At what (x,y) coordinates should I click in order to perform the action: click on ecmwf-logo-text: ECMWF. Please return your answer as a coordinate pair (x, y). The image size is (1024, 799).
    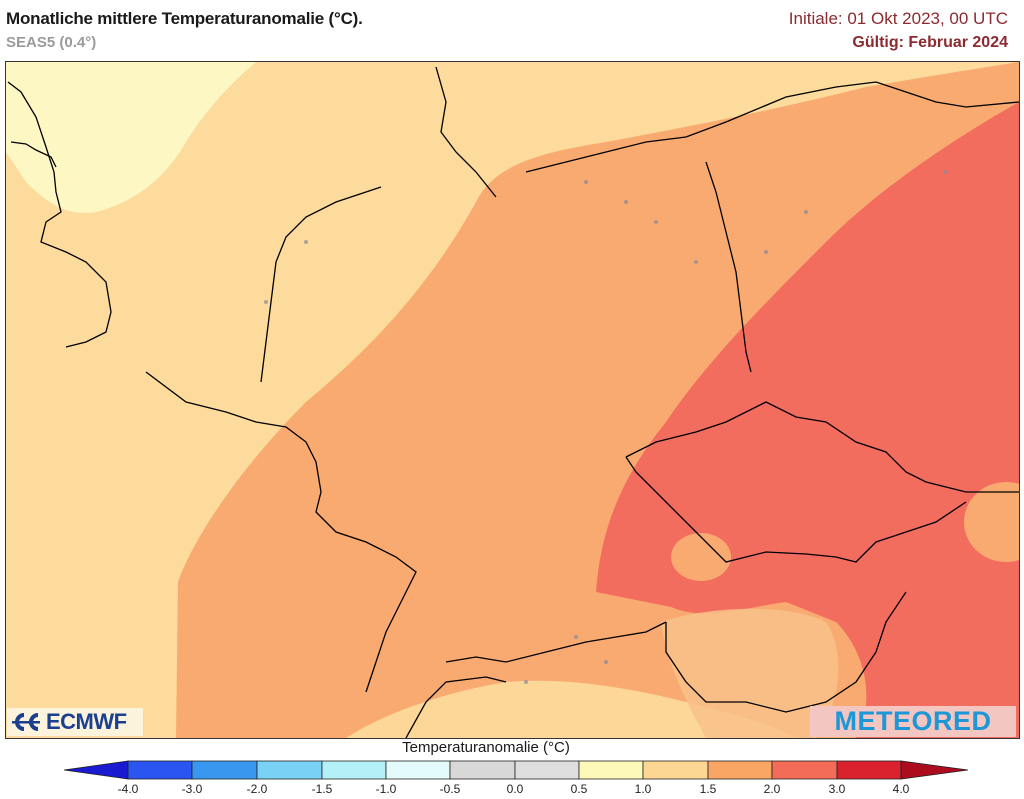
    Looking at the image, I should click on (86, 721).